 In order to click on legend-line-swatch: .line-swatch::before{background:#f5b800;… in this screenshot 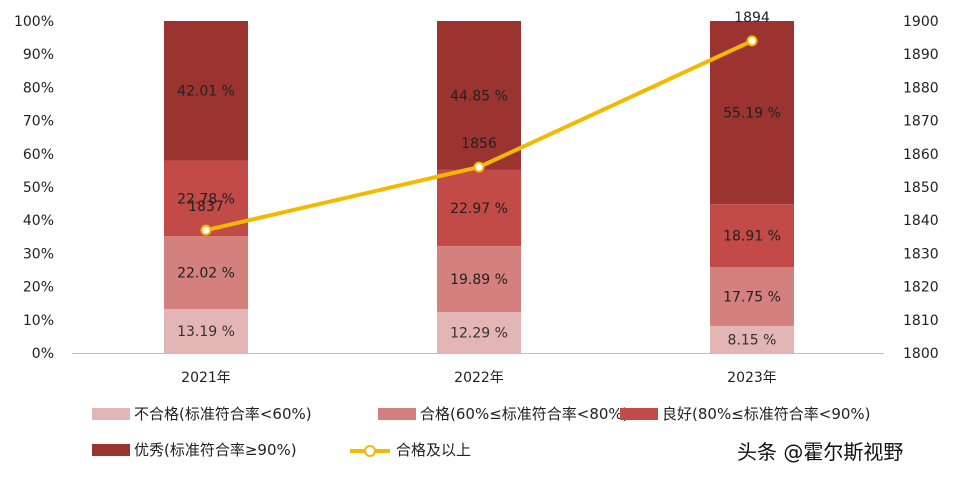, I will do `click(370, 450)`.